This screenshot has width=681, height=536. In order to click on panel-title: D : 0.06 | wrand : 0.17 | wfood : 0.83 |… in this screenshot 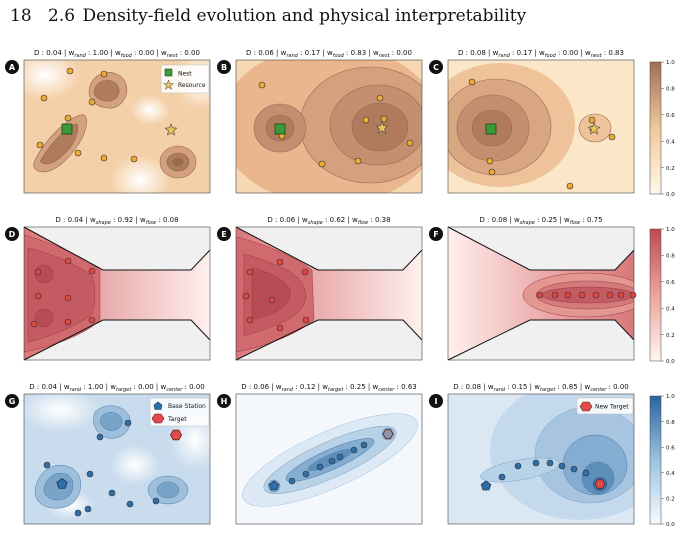, I will do `click(329, 54)`.